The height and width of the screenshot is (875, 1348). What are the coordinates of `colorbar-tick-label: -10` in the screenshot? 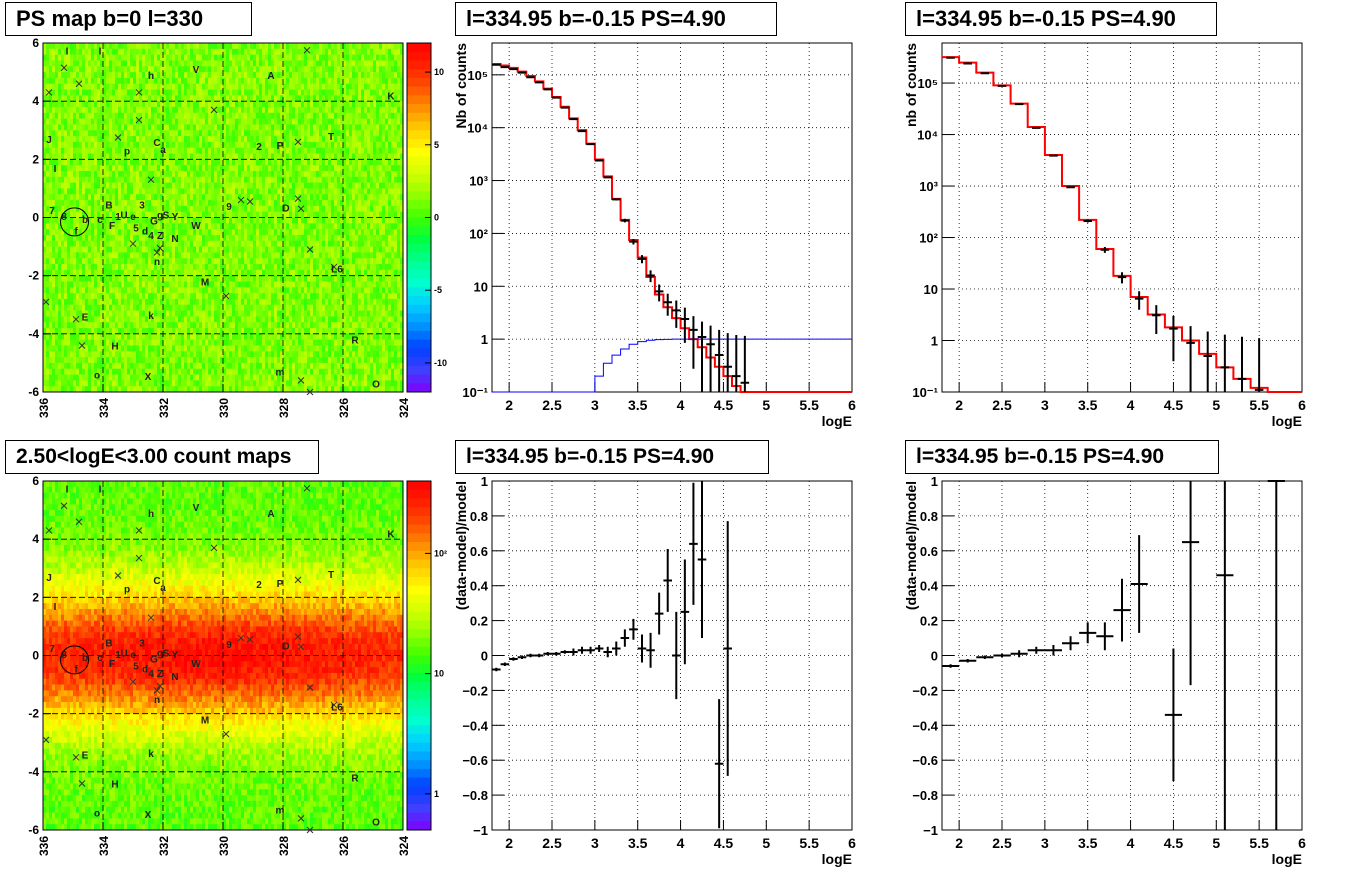 It's located at (440, 363).